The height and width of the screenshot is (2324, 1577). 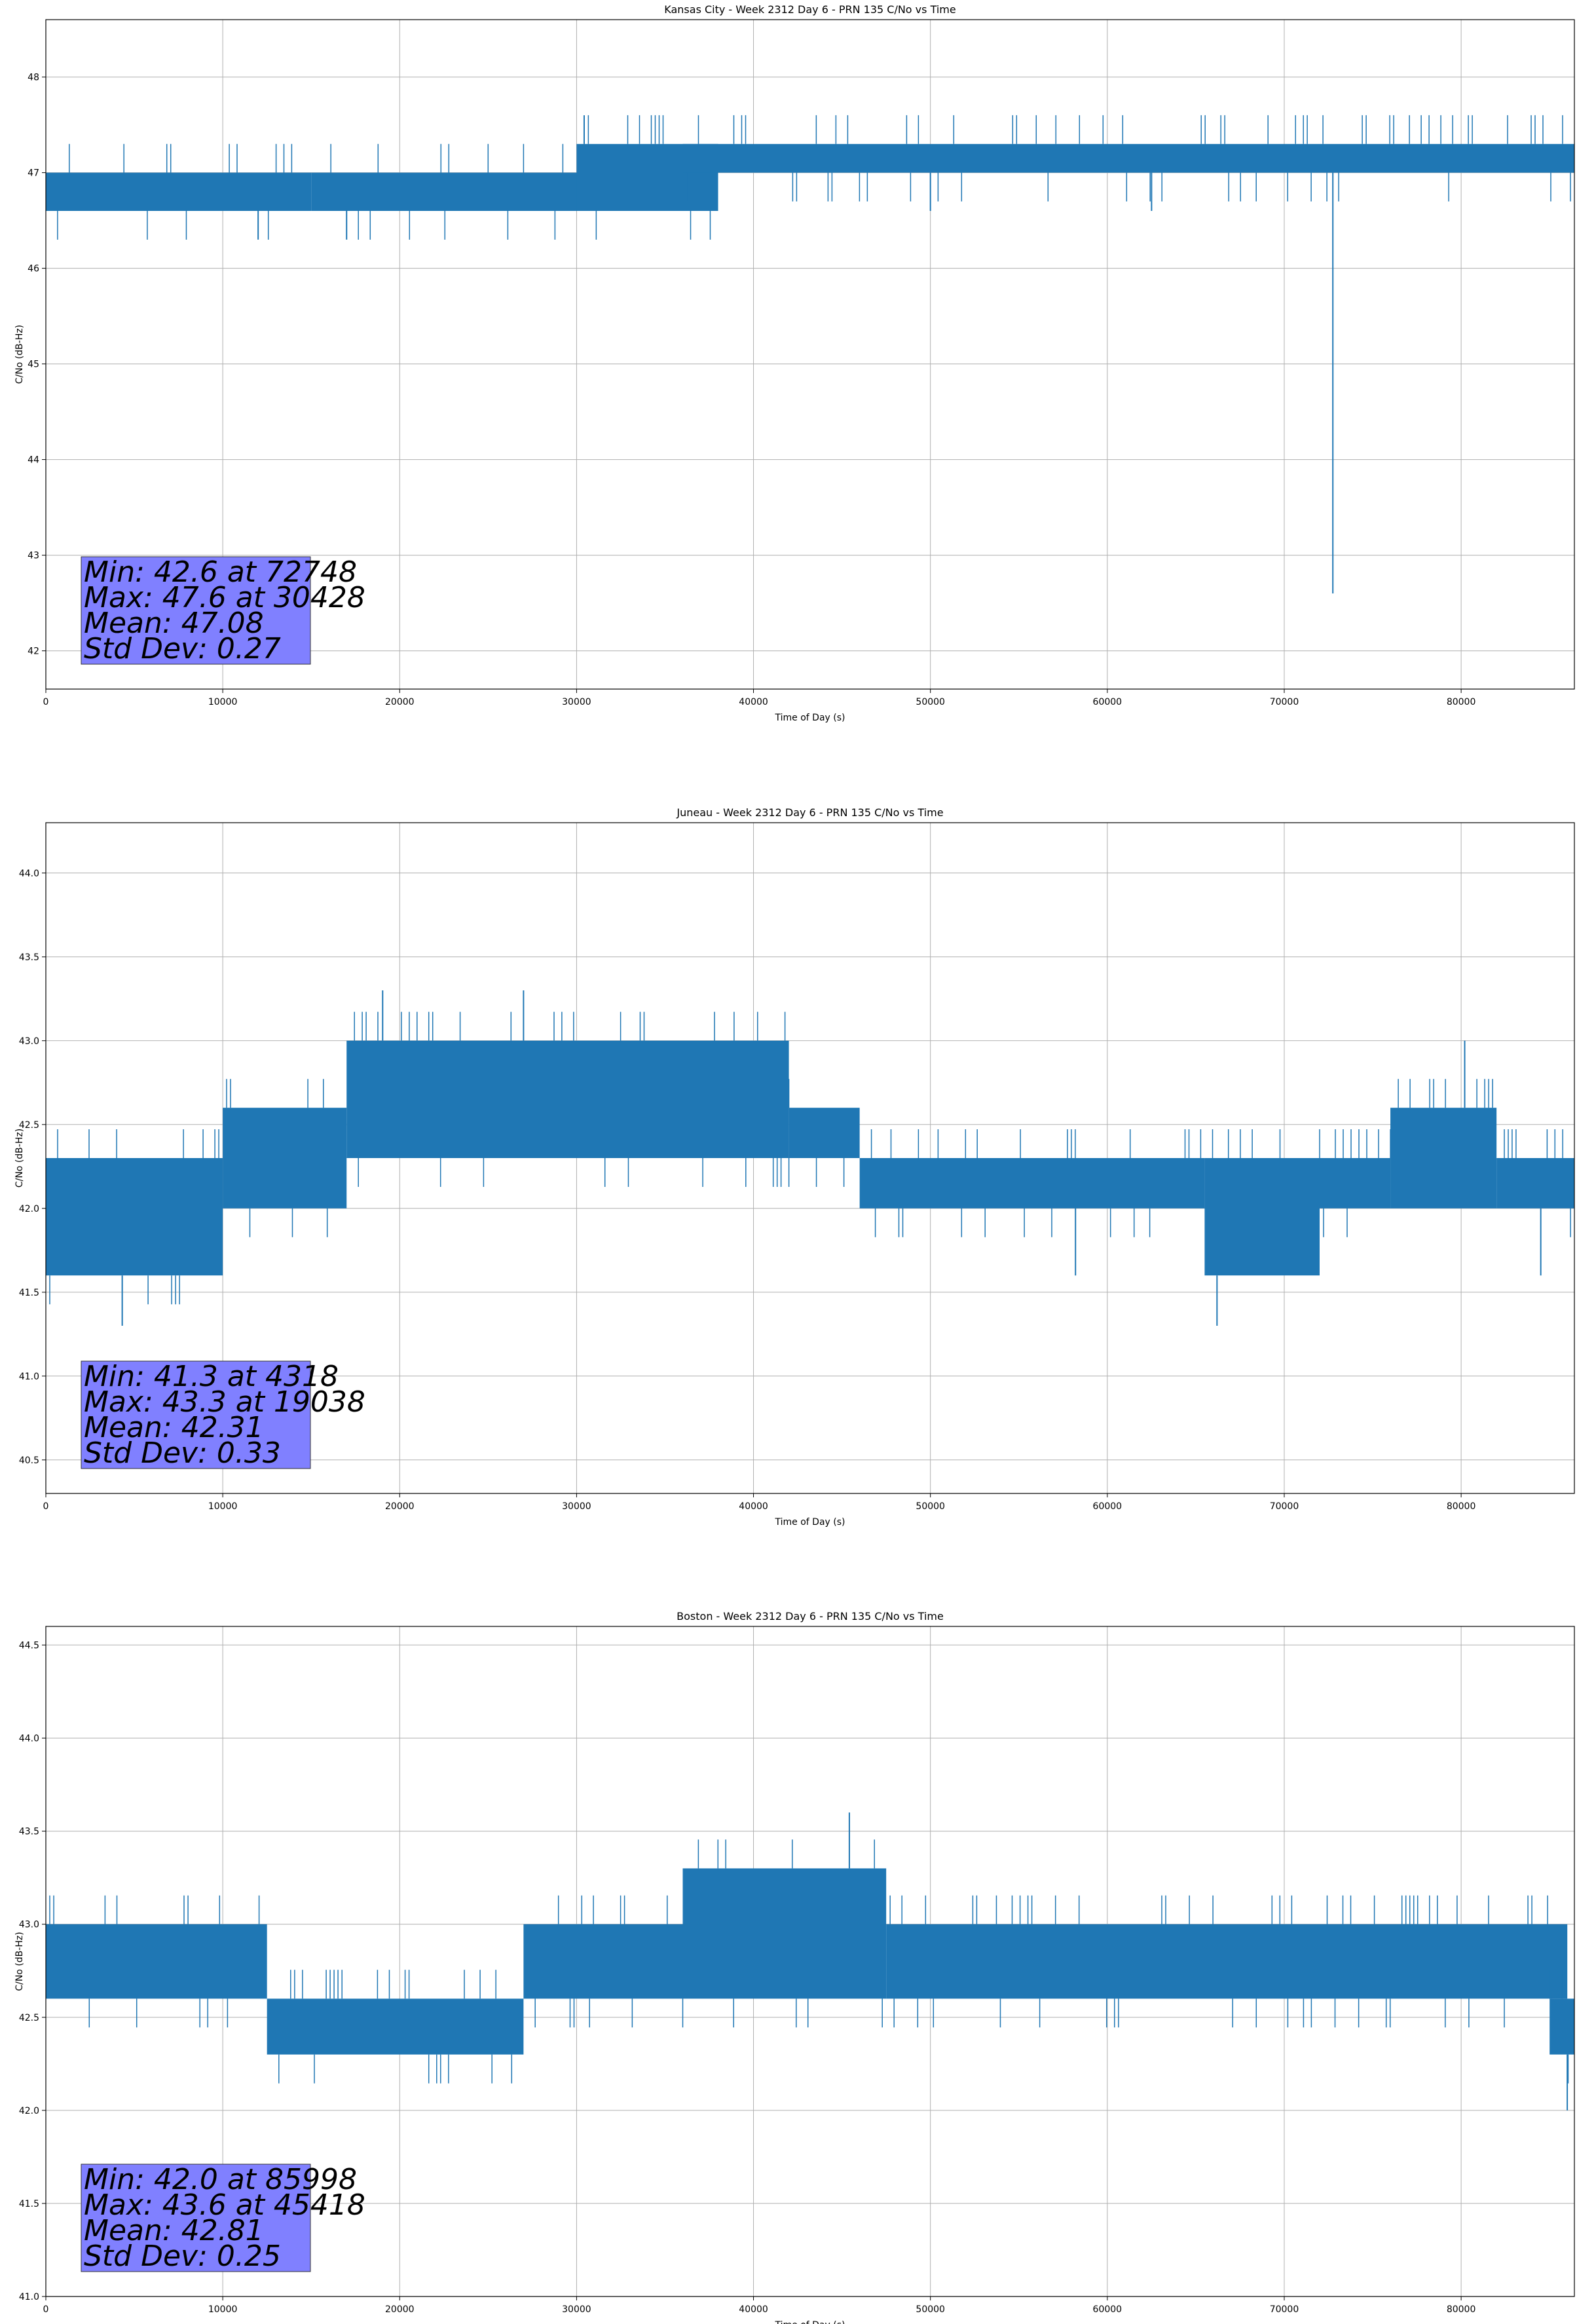 I want to click on y-tick-label: 42.5, so click(x=29, y=2018).